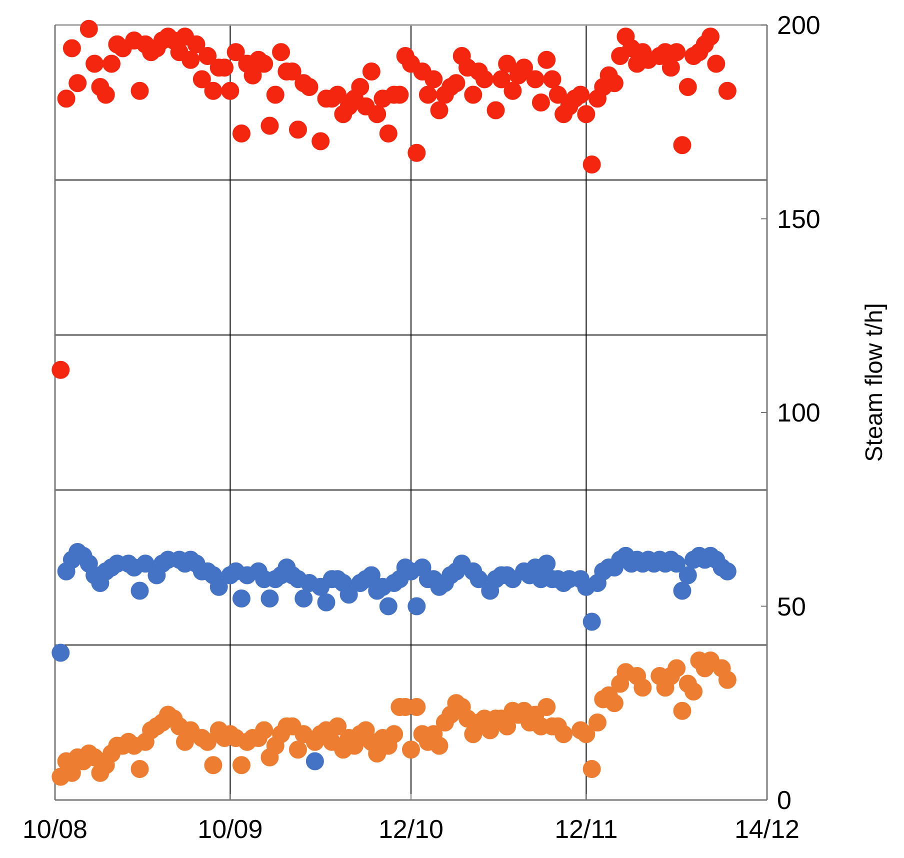 This screenshot has height=858, width=904. I want to click on y-tick-label: 50, so click(791, 606).